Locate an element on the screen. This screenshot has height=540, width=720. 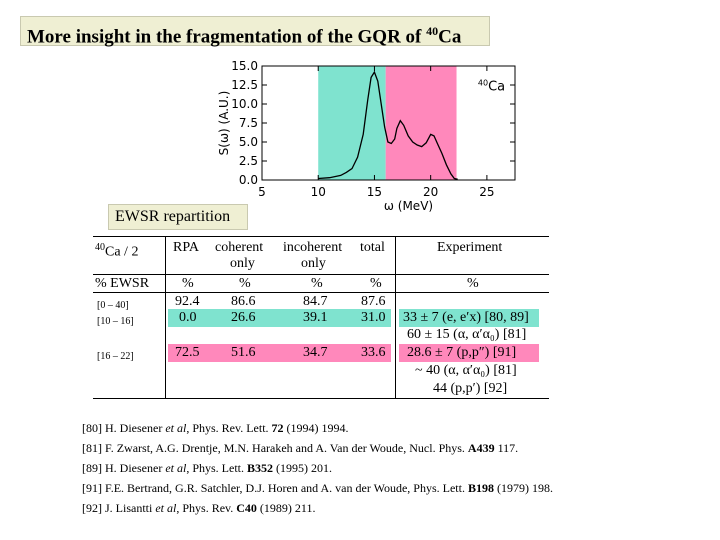
header-incoherent: incoherent is located at coordinates (313, 247).